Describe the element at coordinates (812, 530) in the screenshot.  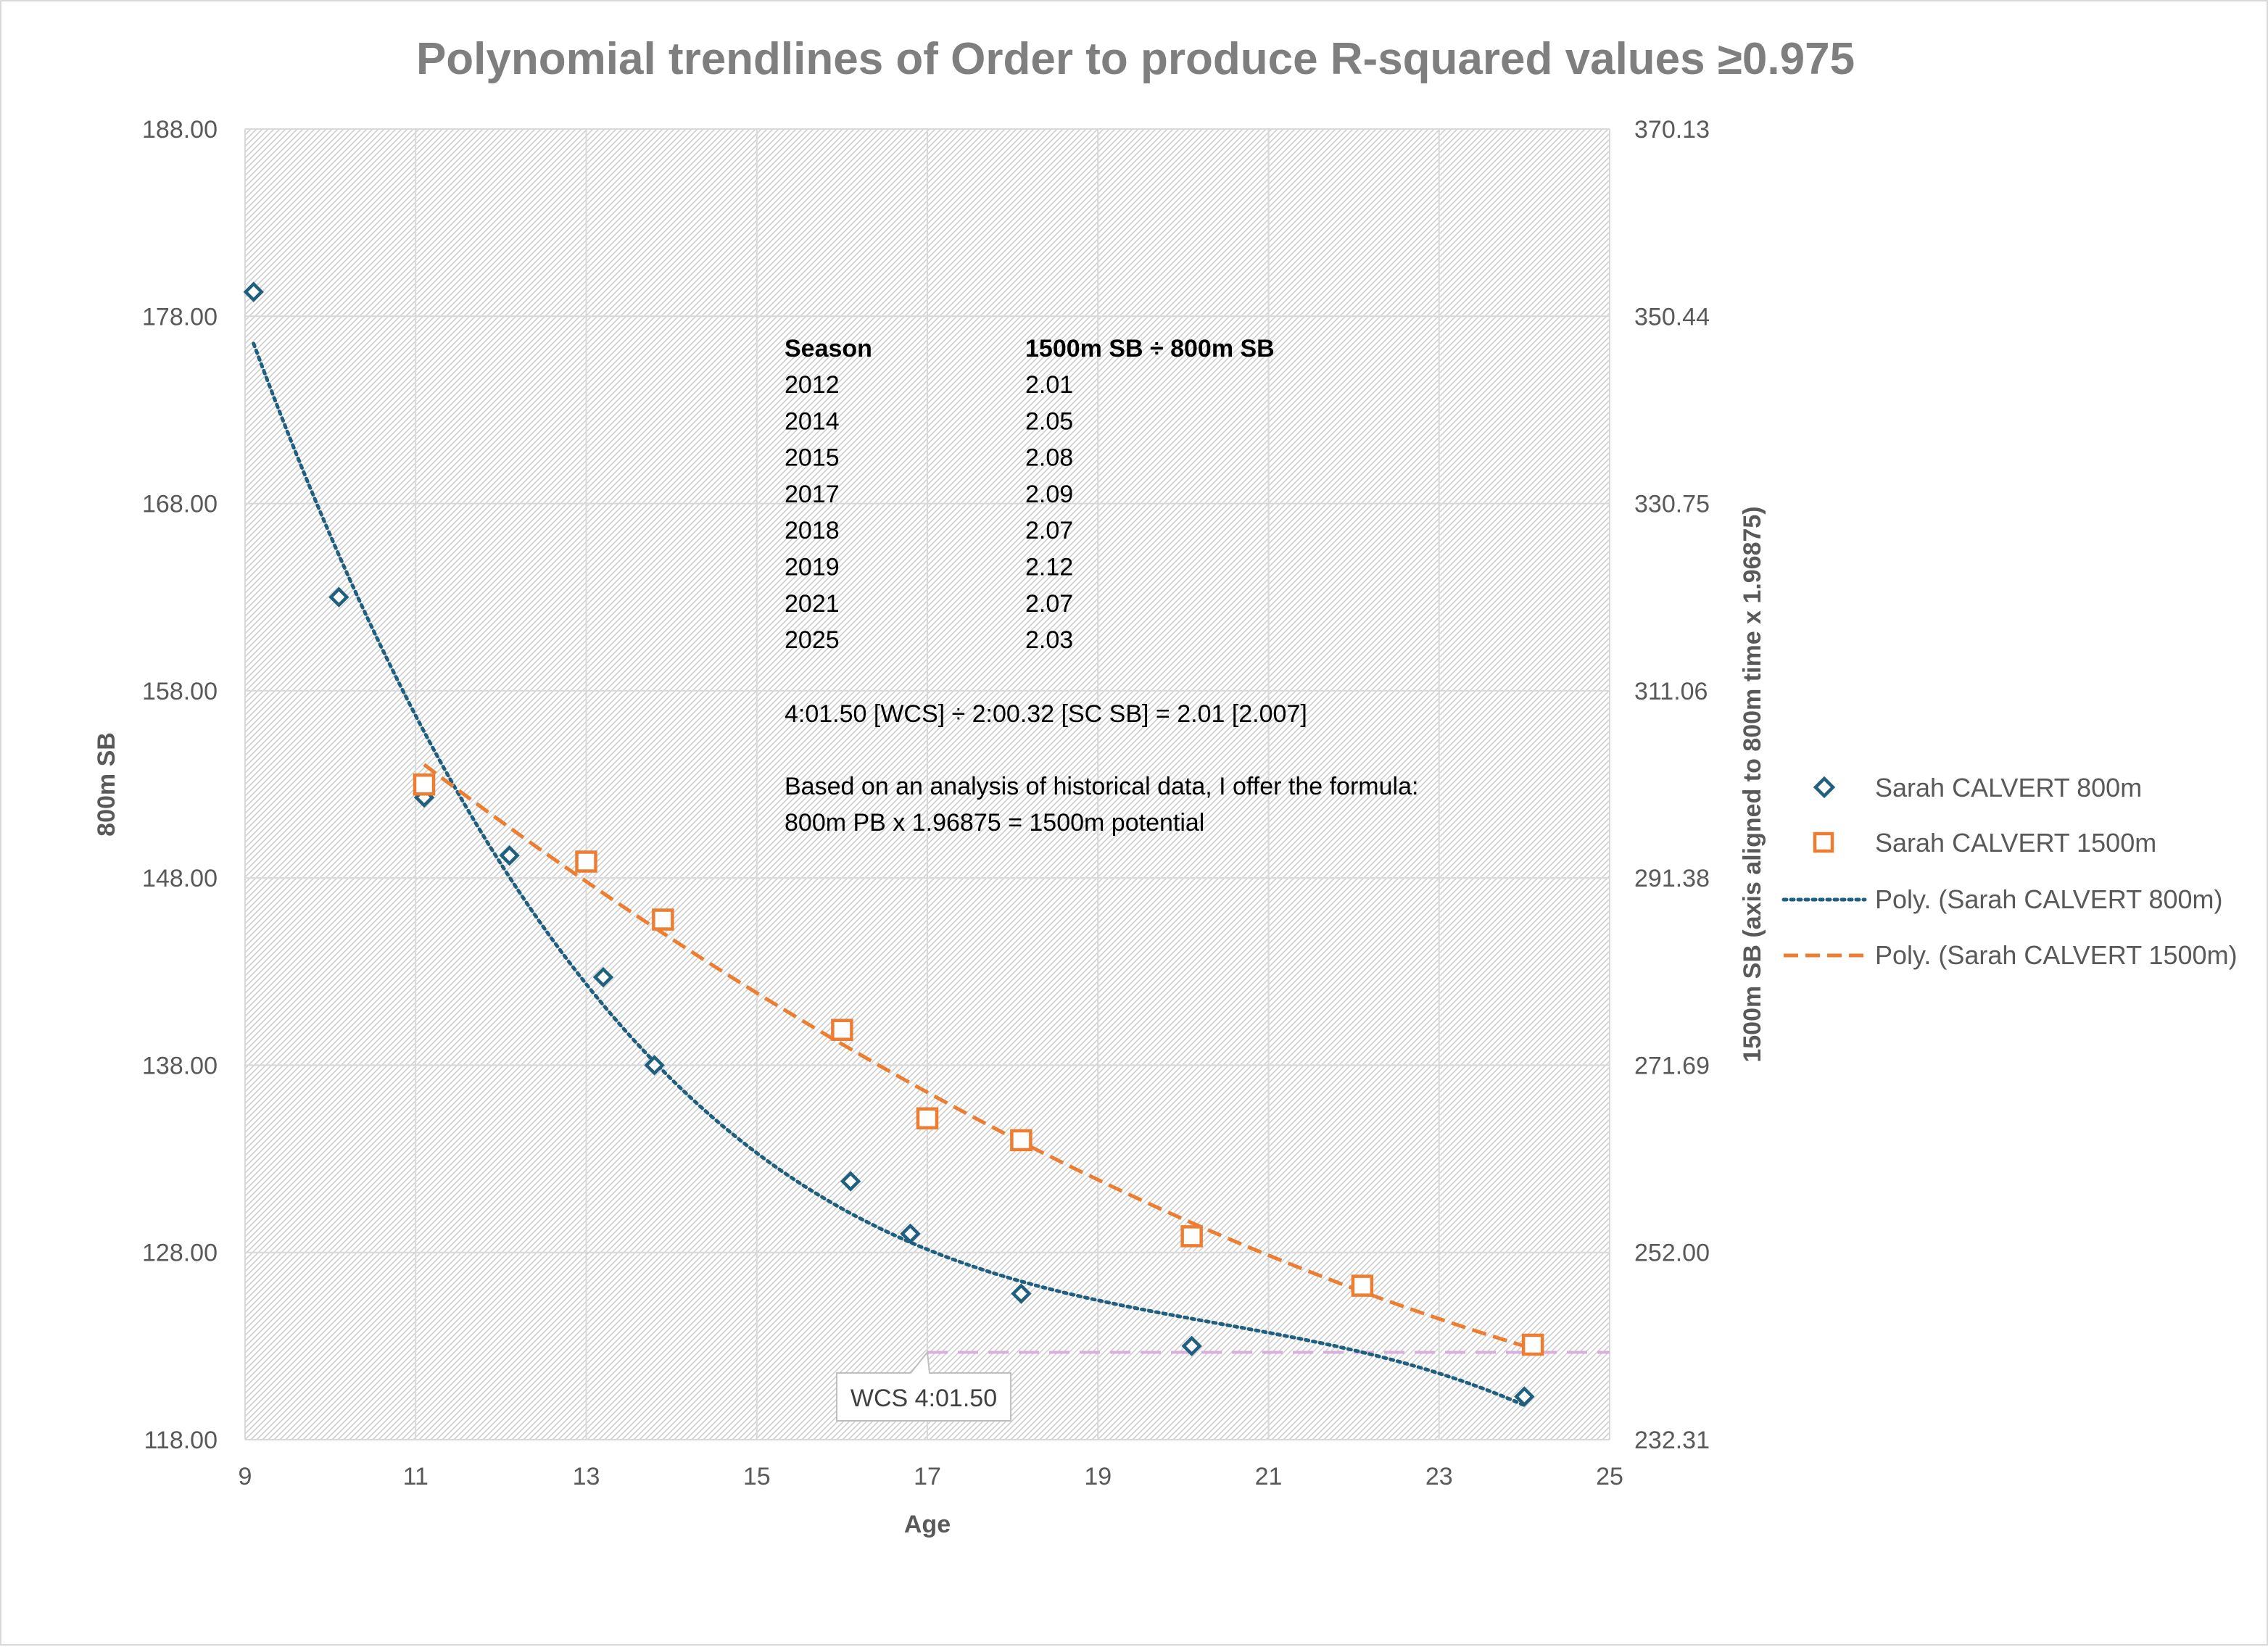
I see `table-cell-season: 2018` at that location.